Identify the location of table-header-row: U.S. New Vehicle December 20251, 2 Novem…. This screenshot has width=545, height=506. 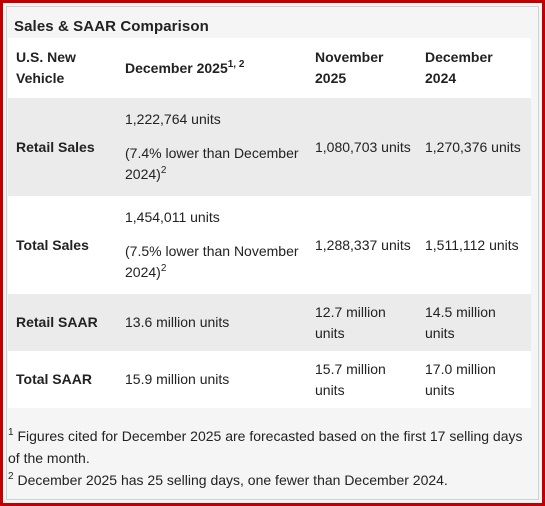
(269, 68).